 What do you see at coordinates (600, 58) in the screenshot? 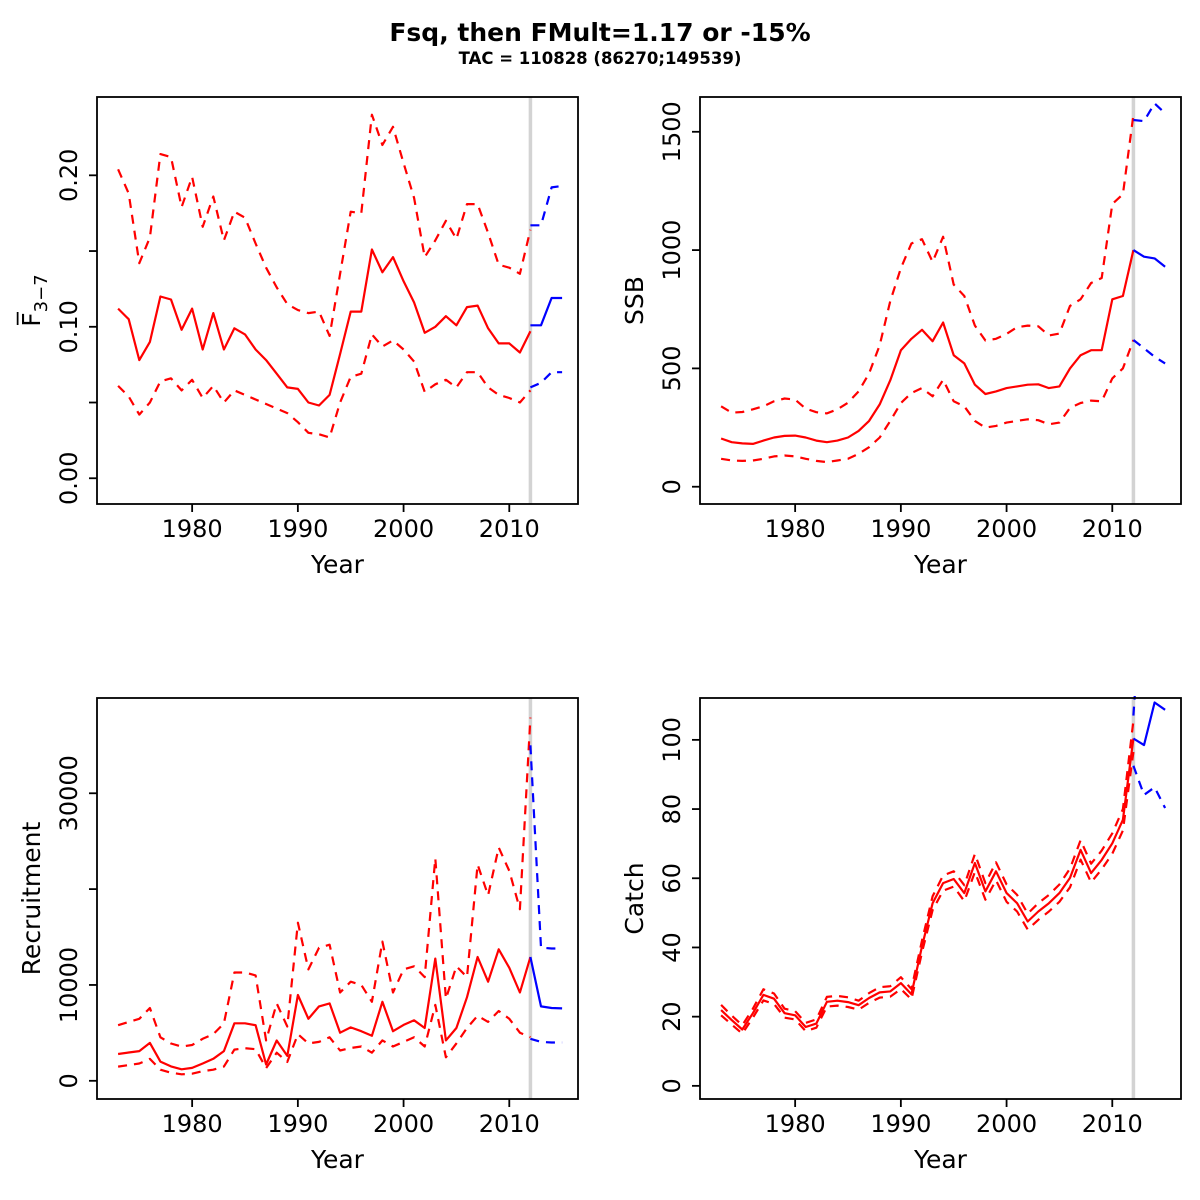
I see `figure-subtitle: TAC = 110828 (86270;149539)` at bounding box center [600, 58].